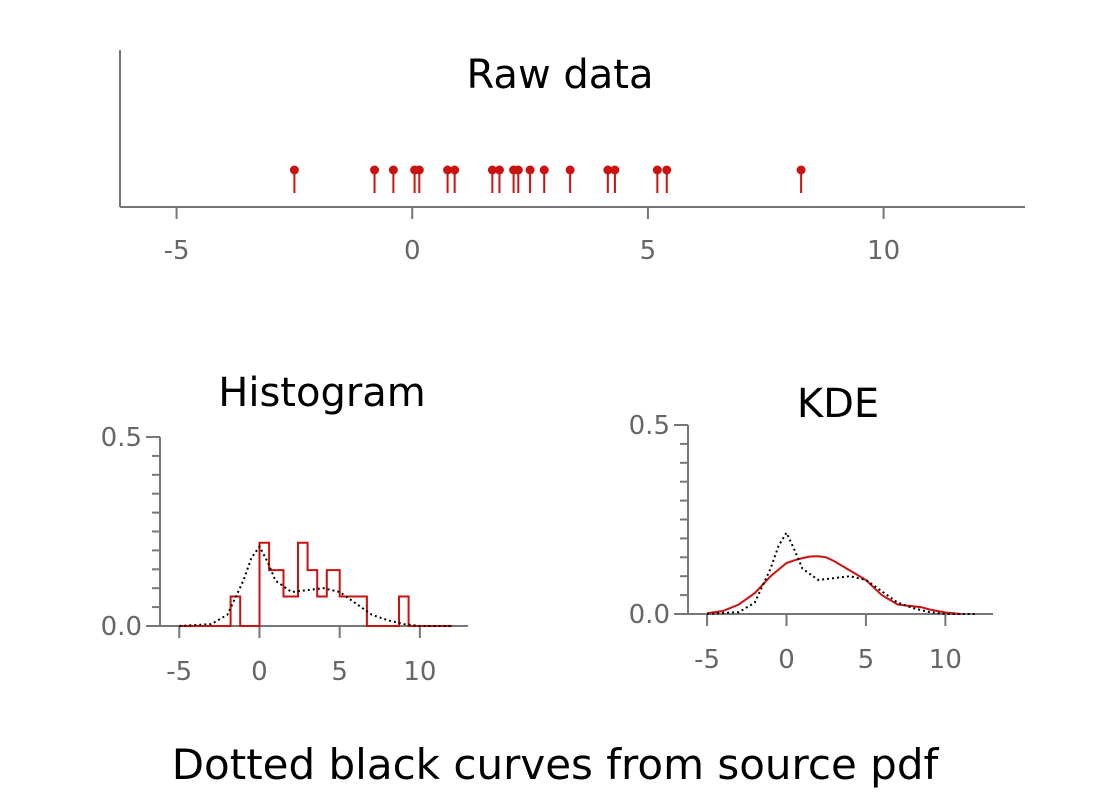 The width and height of the screenshot is (1110, 810). What do you see at coordinates (419, 672) in the screenshot?
I see `hist-x-tick-label: 10` at bounding box center [419, 672].